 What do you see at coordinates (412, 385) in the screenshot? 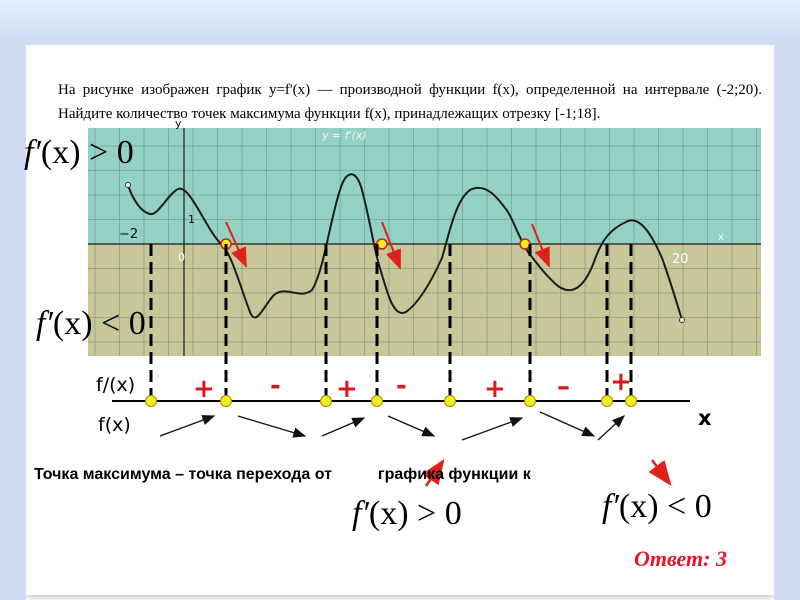
I see `sign-marks: + - + - + – +` at bounding box center [412, 385].